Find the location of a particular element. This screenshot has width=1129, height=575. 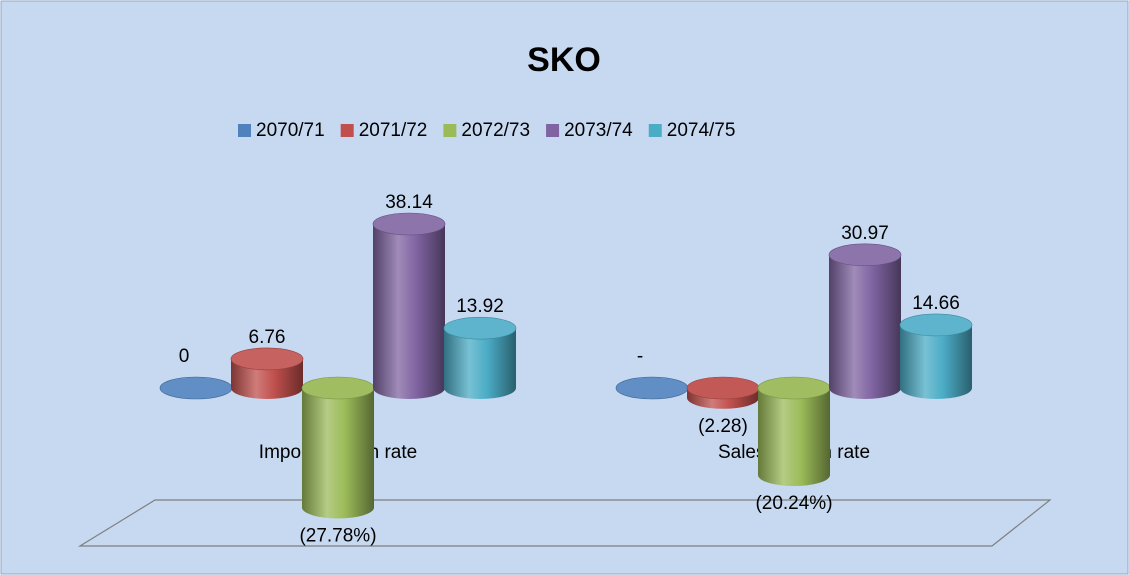

legend-label: 2072/73 is located at coordinates (495, 130).